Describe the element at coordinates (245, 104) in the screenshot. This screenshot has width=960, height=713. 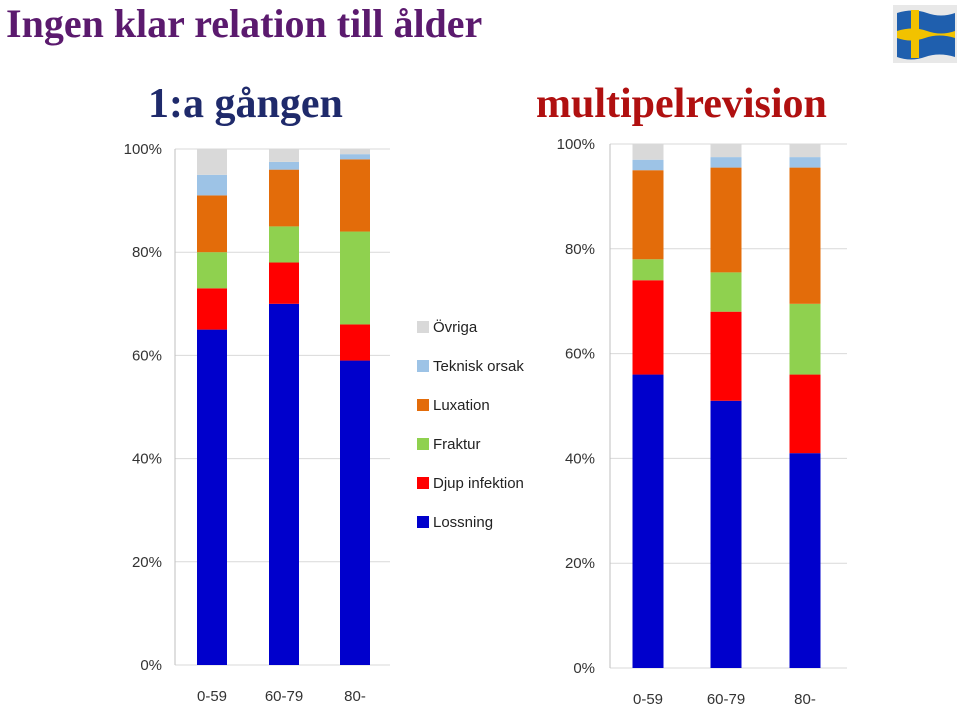
I see `chart-1-subtitle: 1:a gången` at that location.